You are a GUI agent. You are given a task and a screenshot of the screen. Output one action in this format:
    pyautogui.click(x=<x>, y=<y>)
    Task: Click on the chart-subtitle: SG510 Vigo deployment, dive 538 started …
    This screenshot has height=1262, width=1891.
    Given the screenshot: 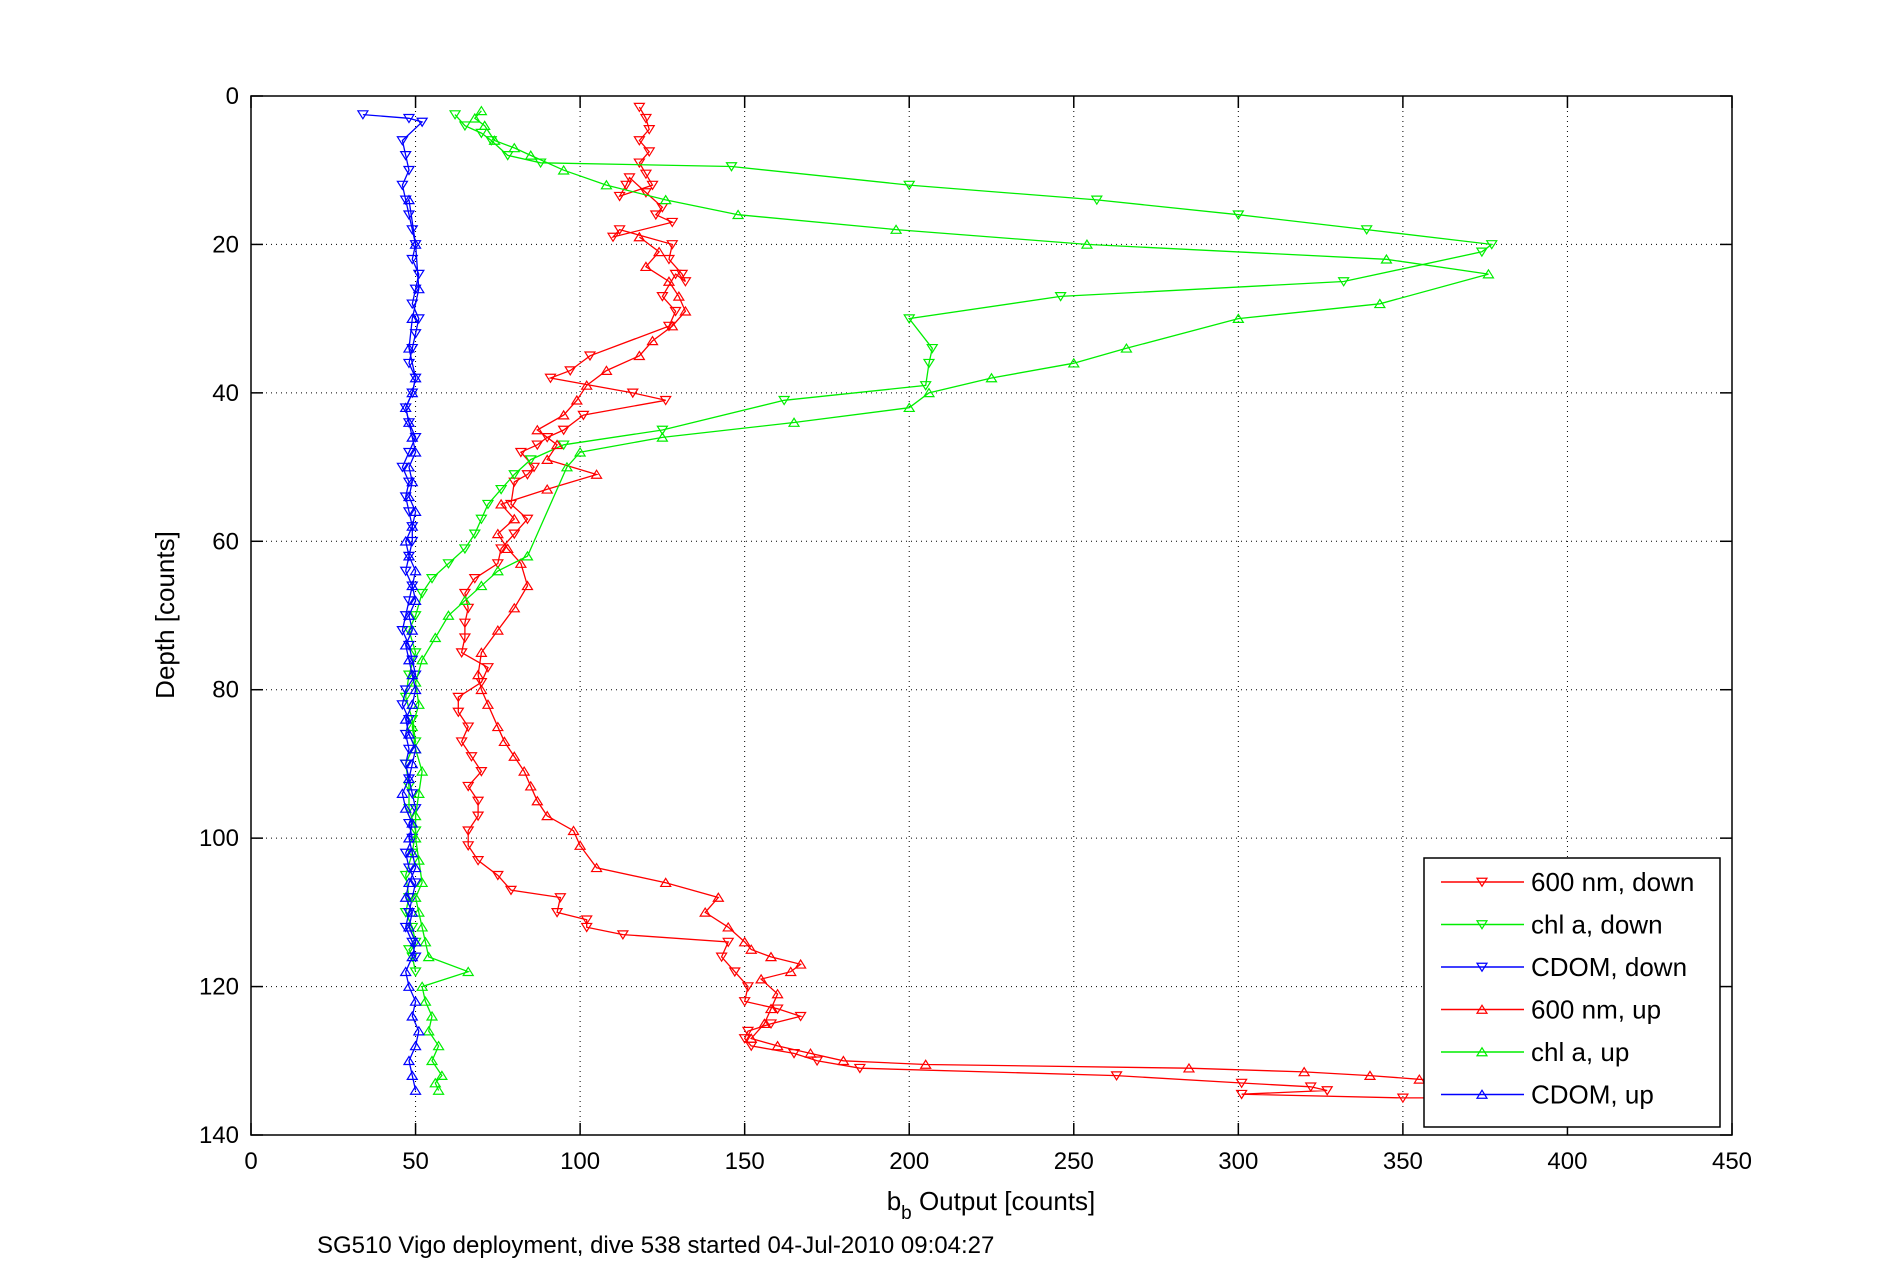 What is the action you would take?
    pyautogui.click(x=655, y=1245)
    